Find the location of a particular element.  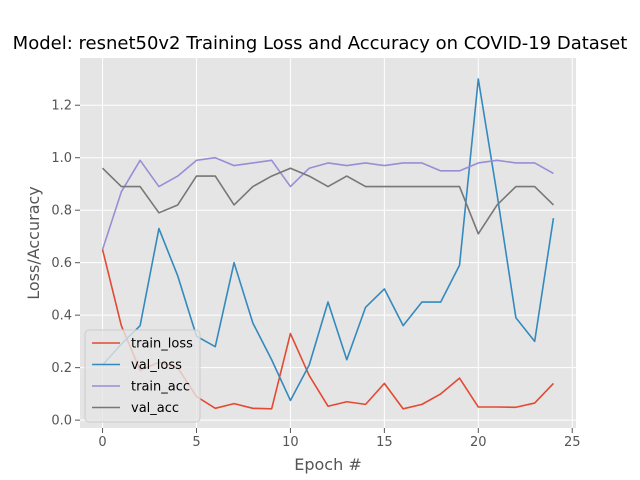

y-tick-label: 0.2 is located at coordinates (61, 368).